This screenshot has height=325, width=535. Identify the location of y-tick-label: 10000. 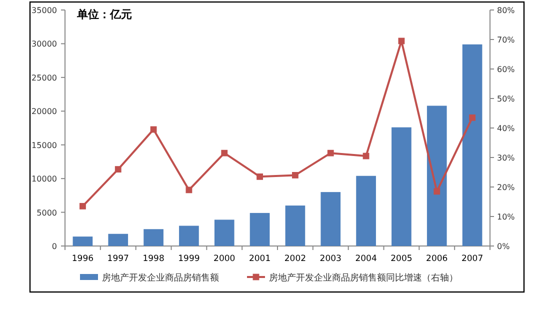
(44, 179).